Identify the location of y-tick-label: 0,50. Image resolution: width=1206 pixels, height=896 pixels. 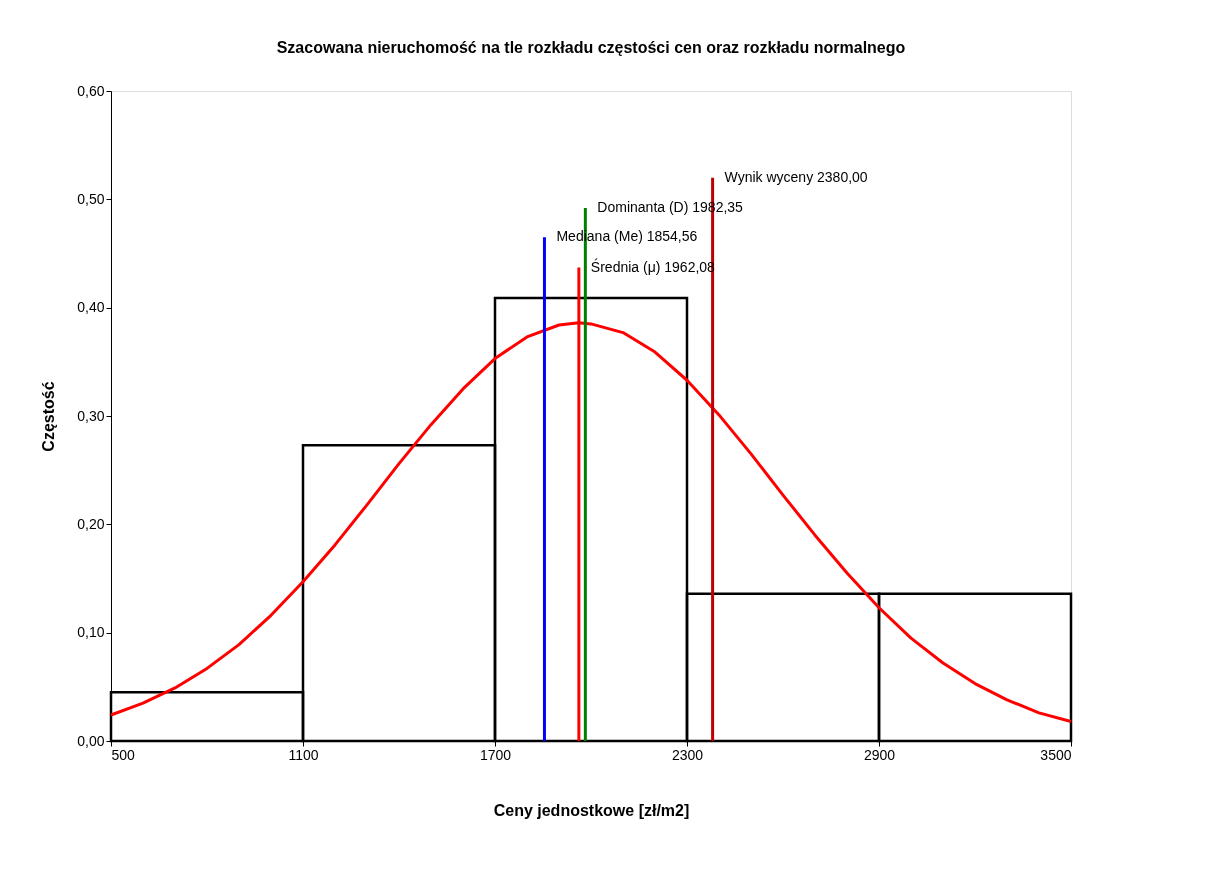
(91, 198).